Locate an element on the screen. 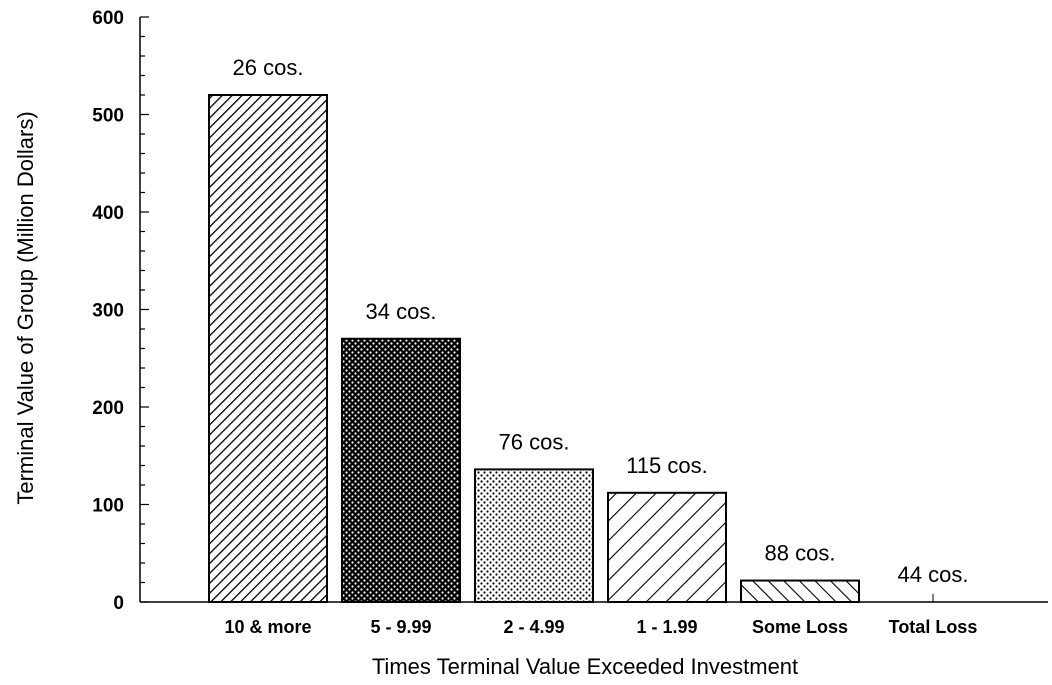 The image size is (1052, 685). x-tick-label: Total Loss is located at coordinates (933, 627).